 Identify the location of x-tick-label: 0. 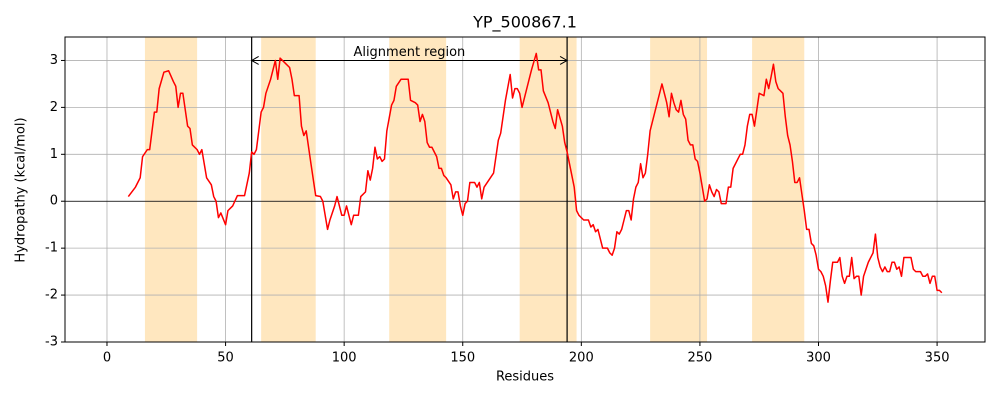
(107, 358).